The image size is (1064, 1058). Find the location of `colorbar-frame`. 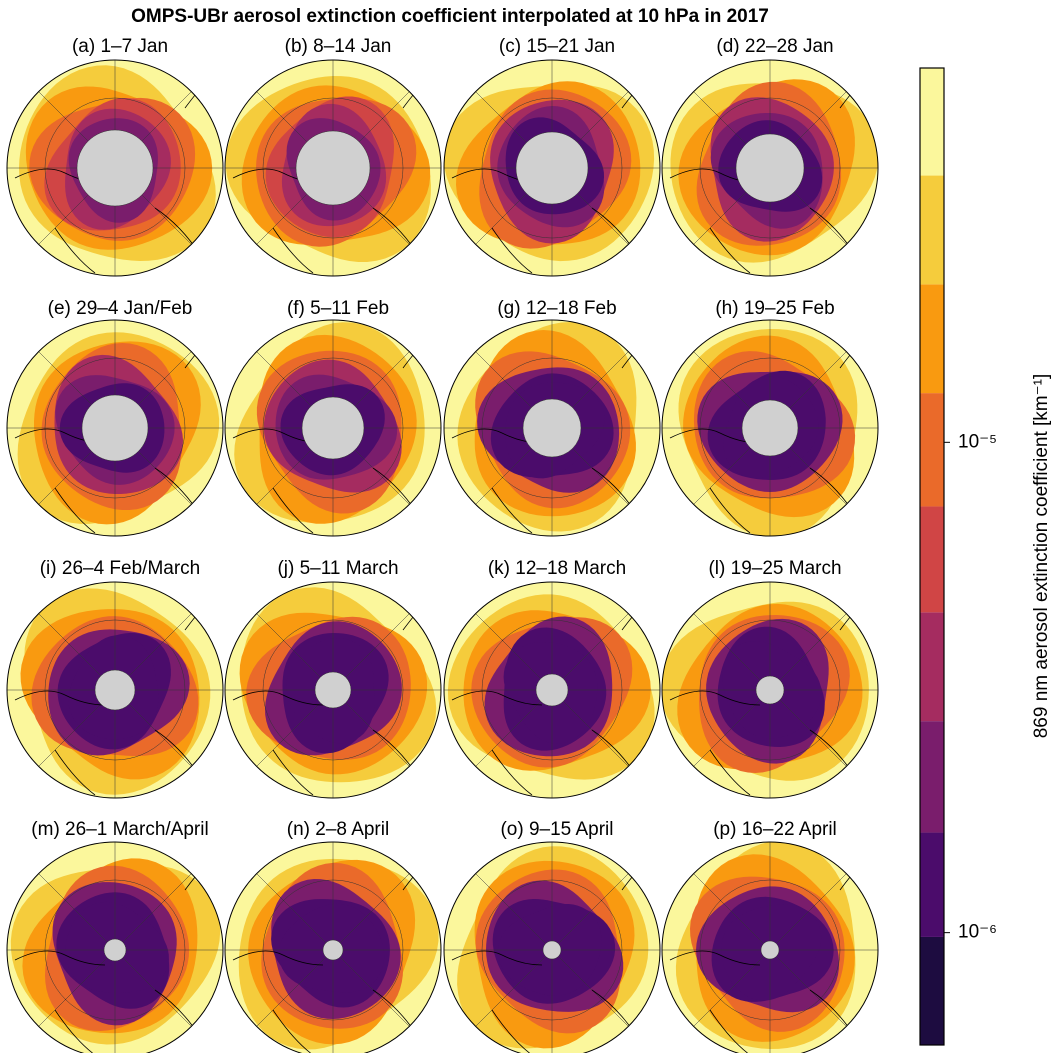

colorbar-frame is located at coordinates (932, 556).